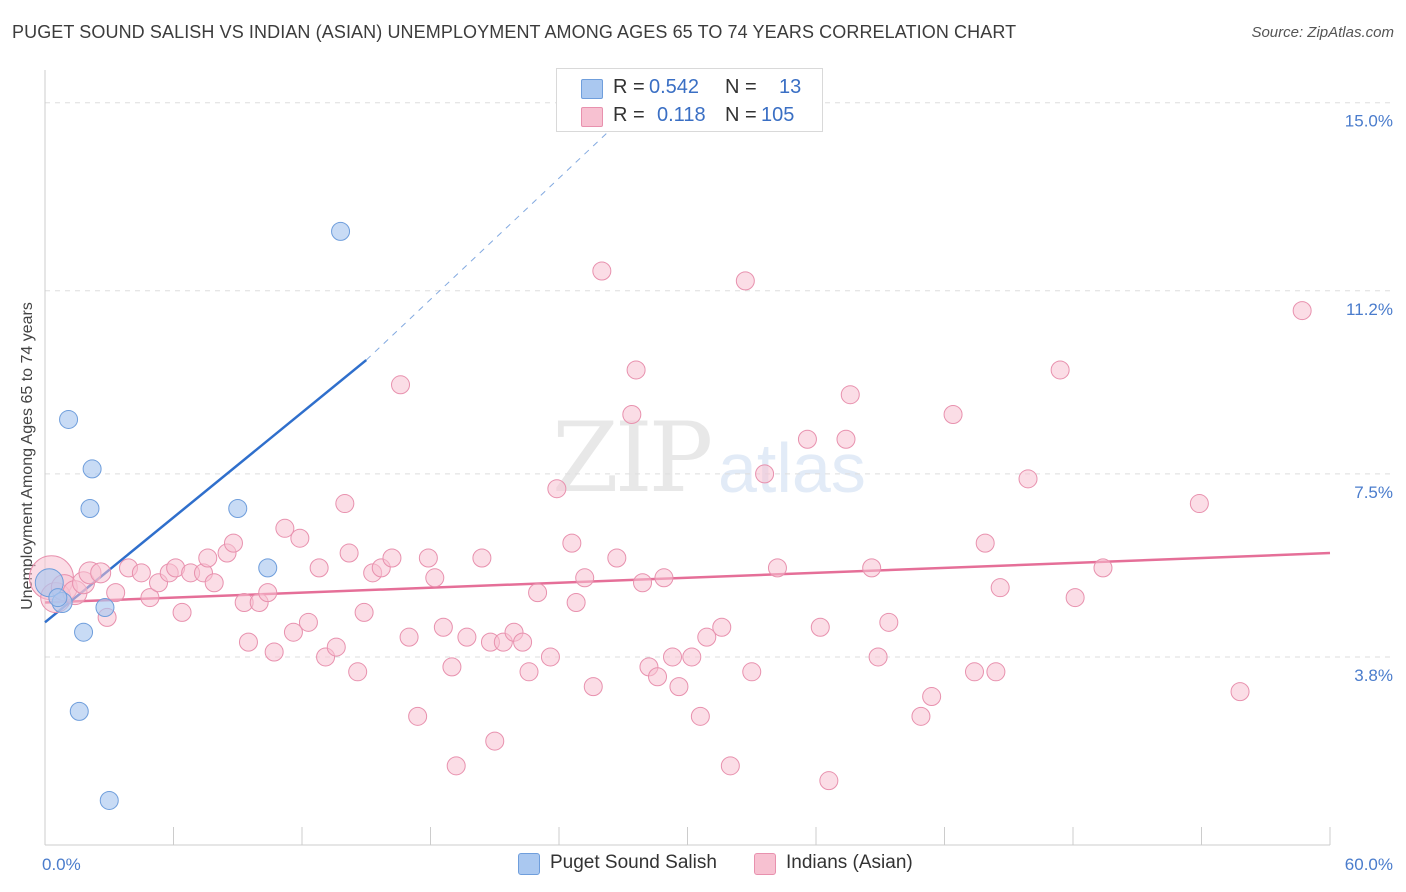 This screenshot has width=1406, height=892. Describe the element at coordinates (687, 577) in the screenshot. I see `indians-asian-trendline` at that location.